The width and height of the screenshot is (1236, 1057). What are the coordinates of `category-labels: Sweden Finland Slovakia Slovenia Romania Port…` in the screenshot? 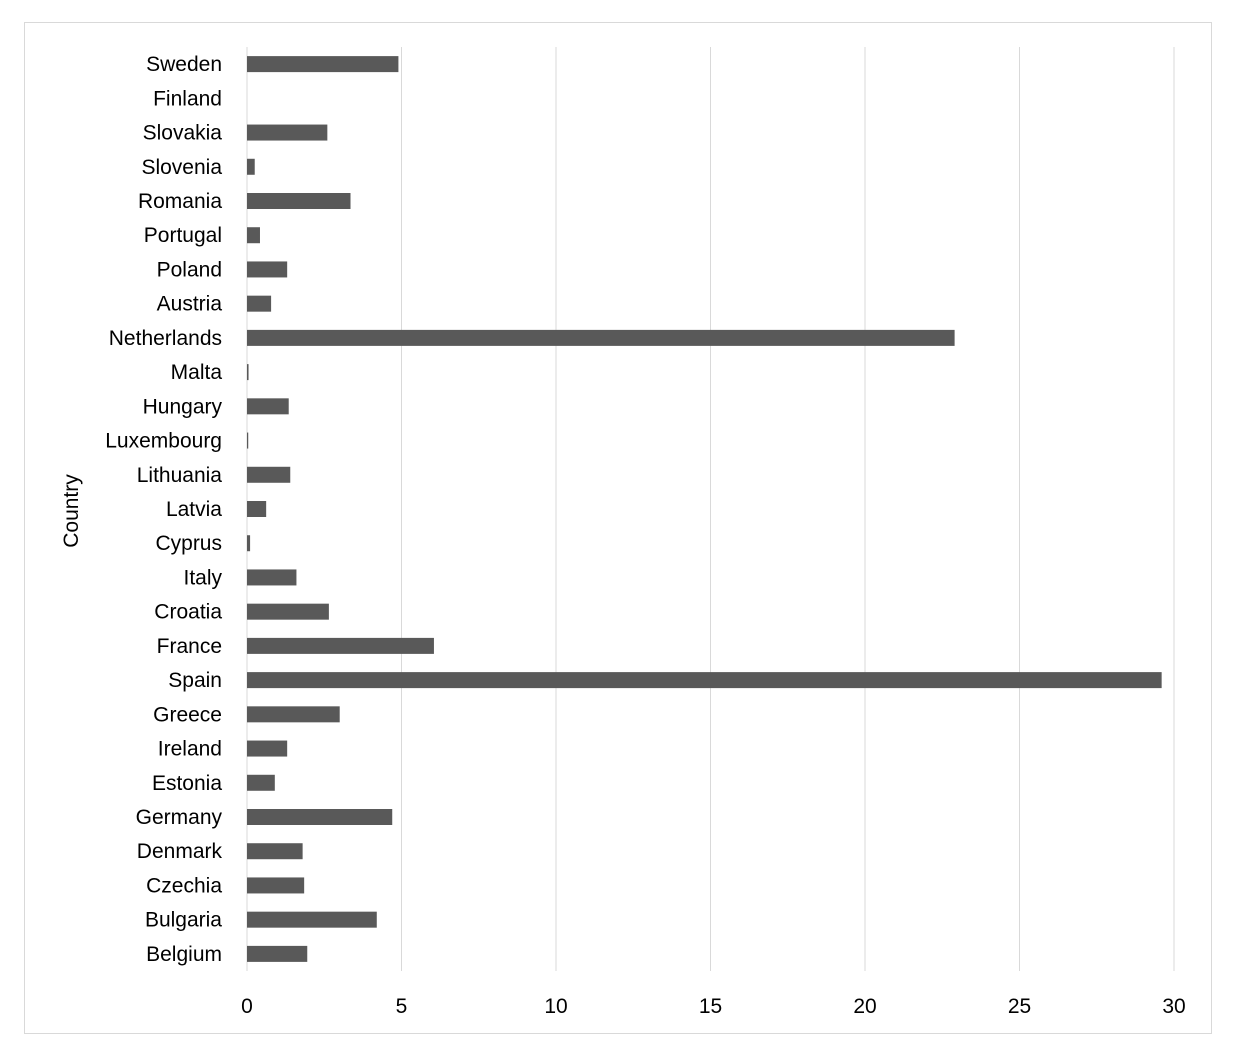 It's located at (163, 509).